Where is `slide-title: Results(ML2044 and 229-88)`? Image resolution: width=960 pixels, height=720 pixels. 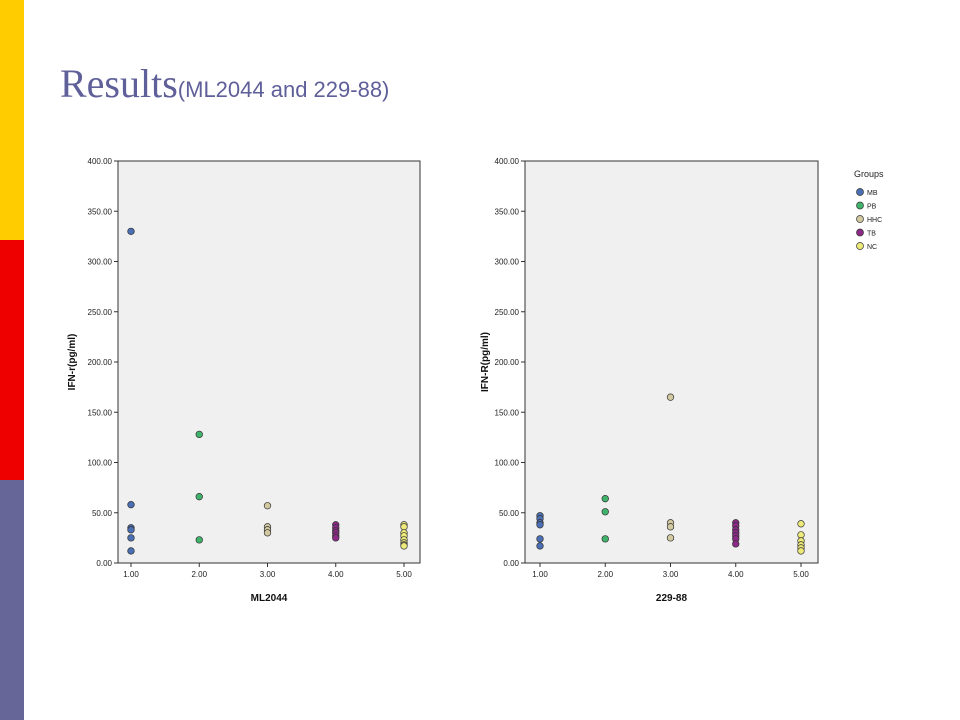 slide-title: Results(ML2044 and 229-88) is located at coordinates (224, 83).